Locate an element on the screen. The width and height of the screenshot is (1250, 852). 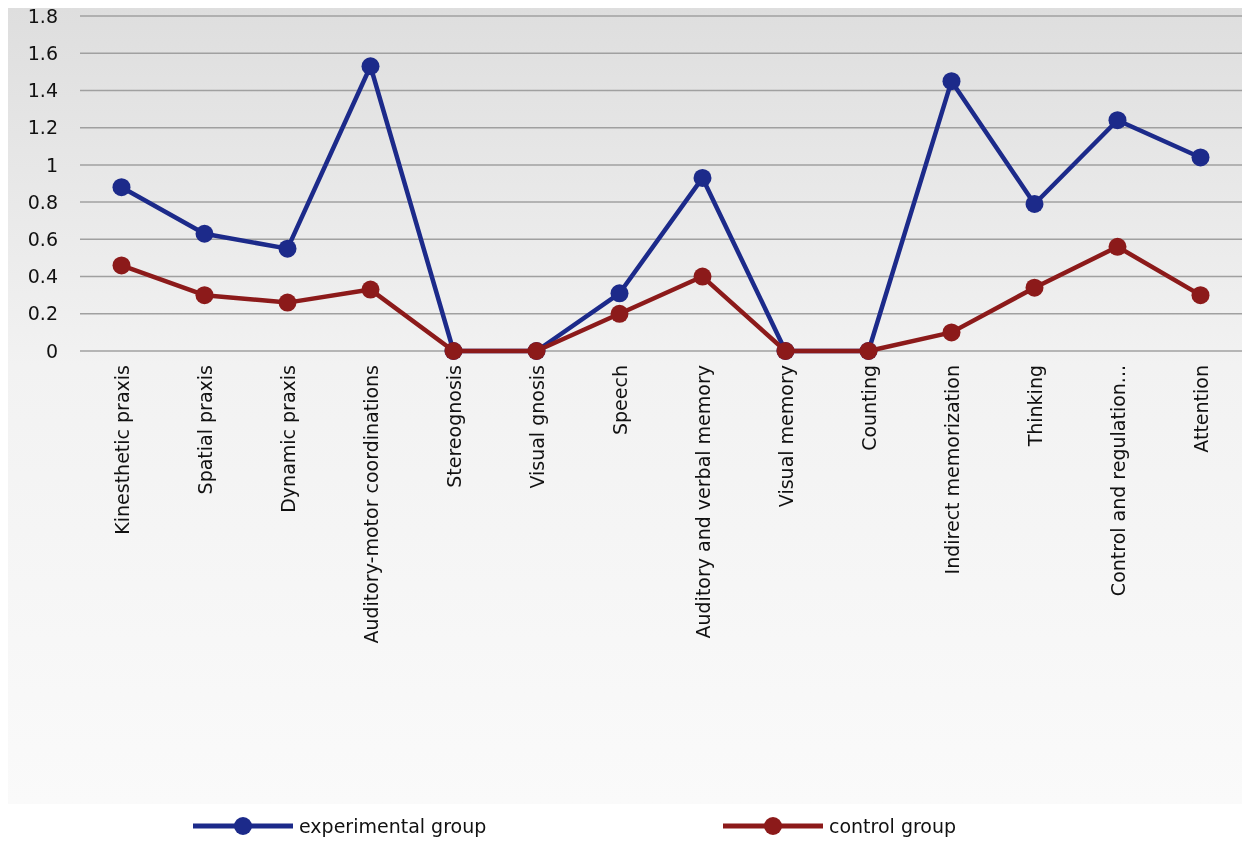
x-tick-label: Stereognosis is located at coordinates (453, 426).